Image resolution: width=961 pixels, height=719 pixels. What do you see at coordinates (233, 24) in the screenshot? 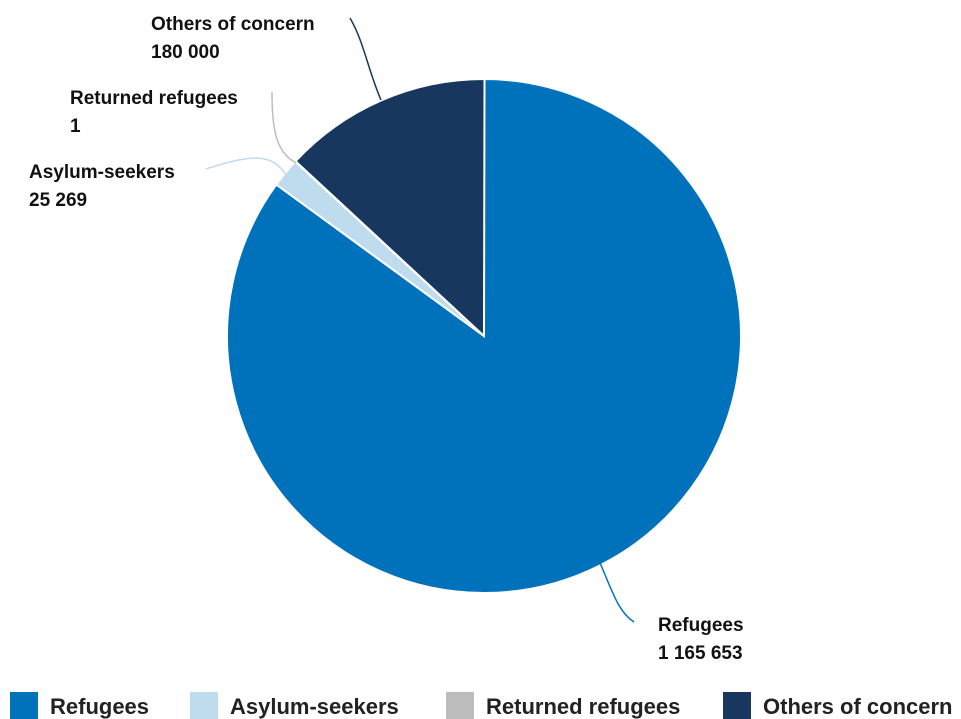
I see `label-others-of-concern-name: Others of concern` at bounding box center [233, 24].